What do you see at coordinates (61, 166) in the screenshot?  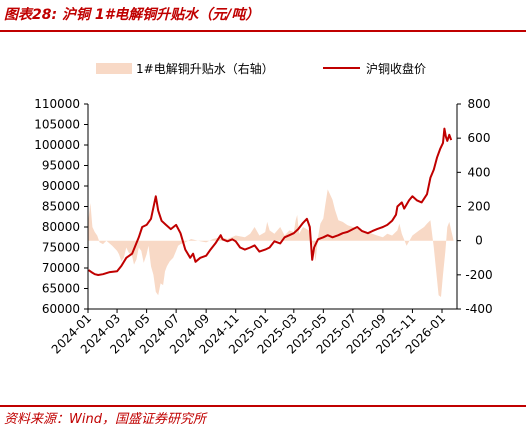 I see `left-tick-label: 95000` at bounding box center [61, 166].